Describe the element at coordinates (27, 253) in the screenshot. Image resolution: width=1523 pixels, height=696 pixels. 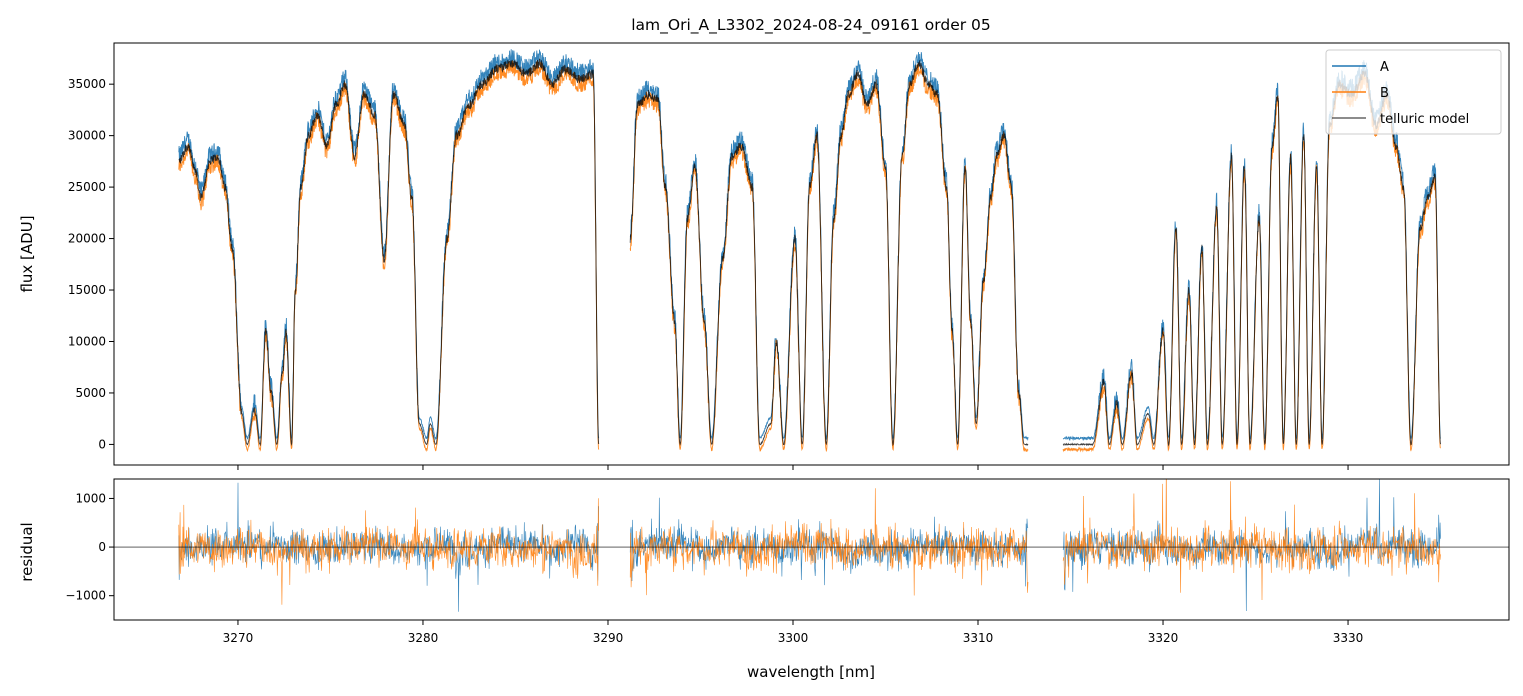
I see `flux-y-axis-label: flux [ADU]` at that location.